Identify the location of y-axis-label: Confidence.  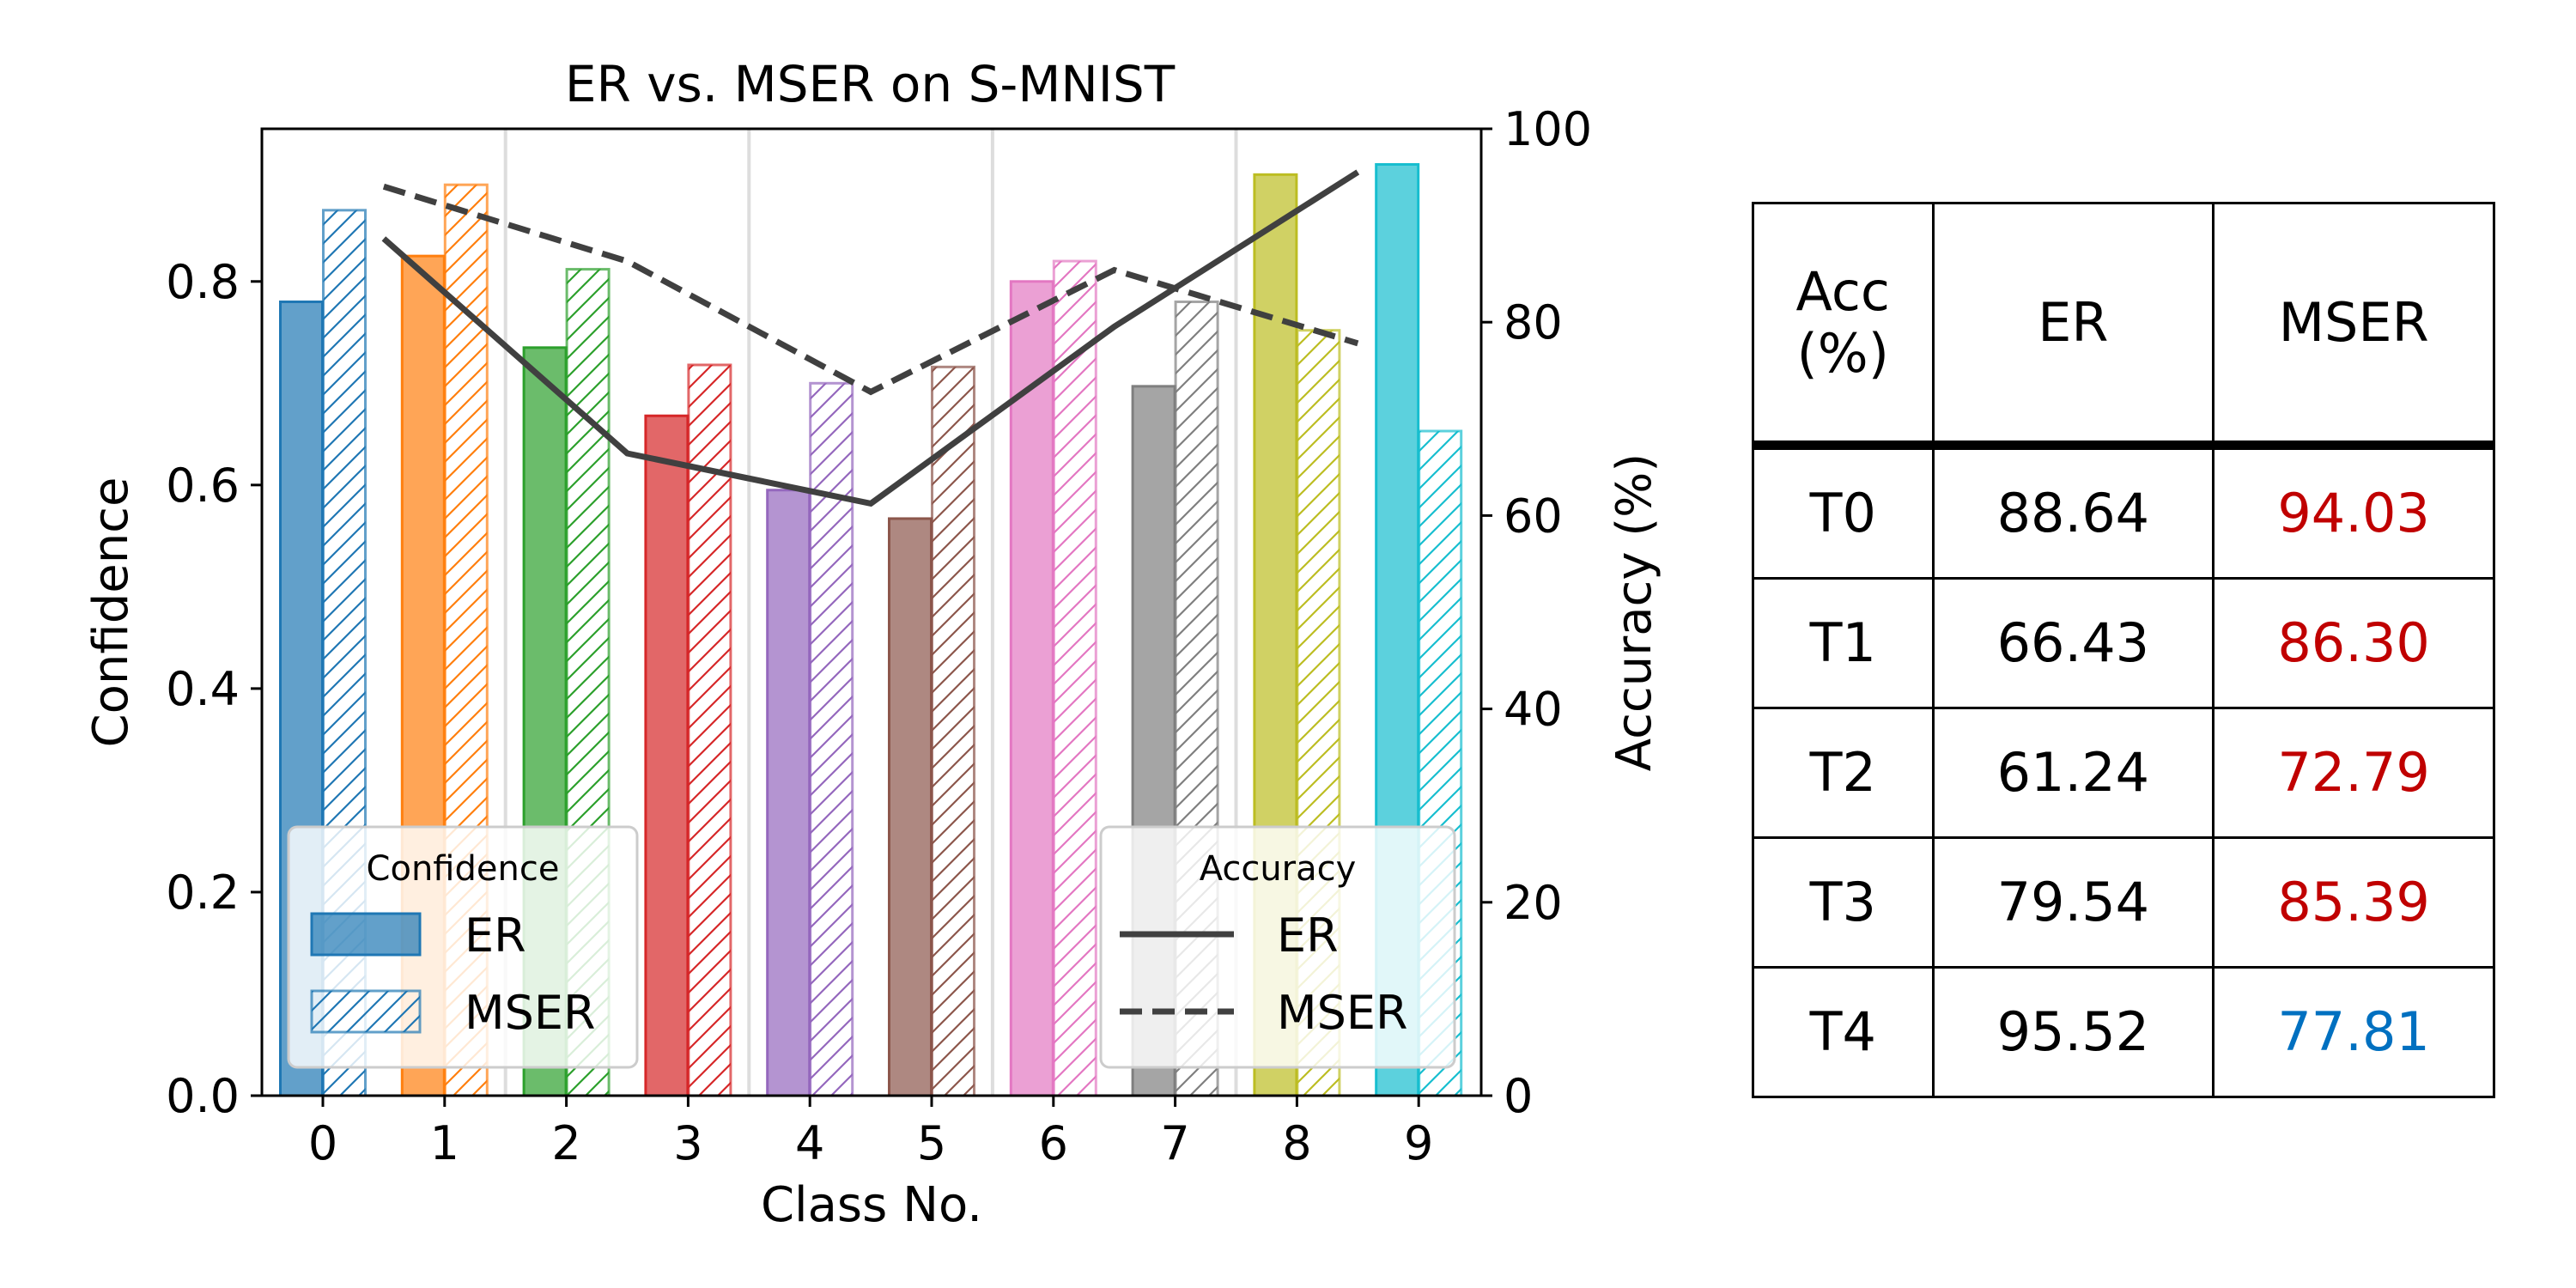
(111, 612).